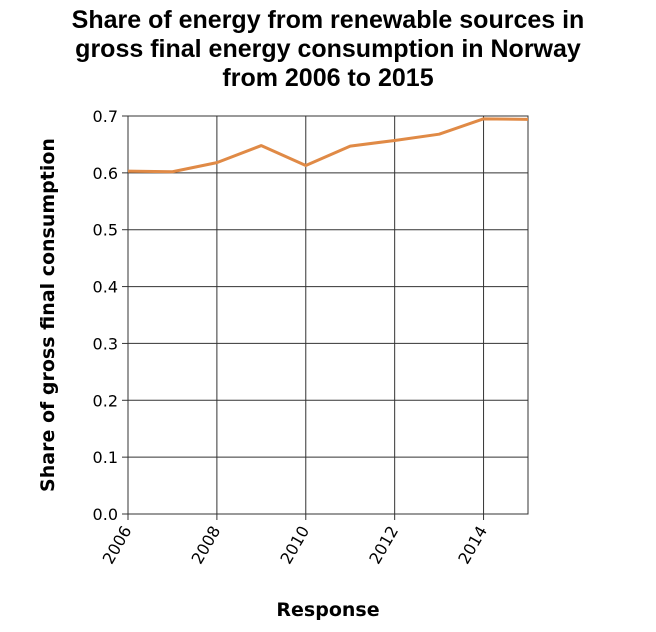 This screenshot has width=656, height=632. I want to click on y-tick-label: 0.0, so click(105, 514).